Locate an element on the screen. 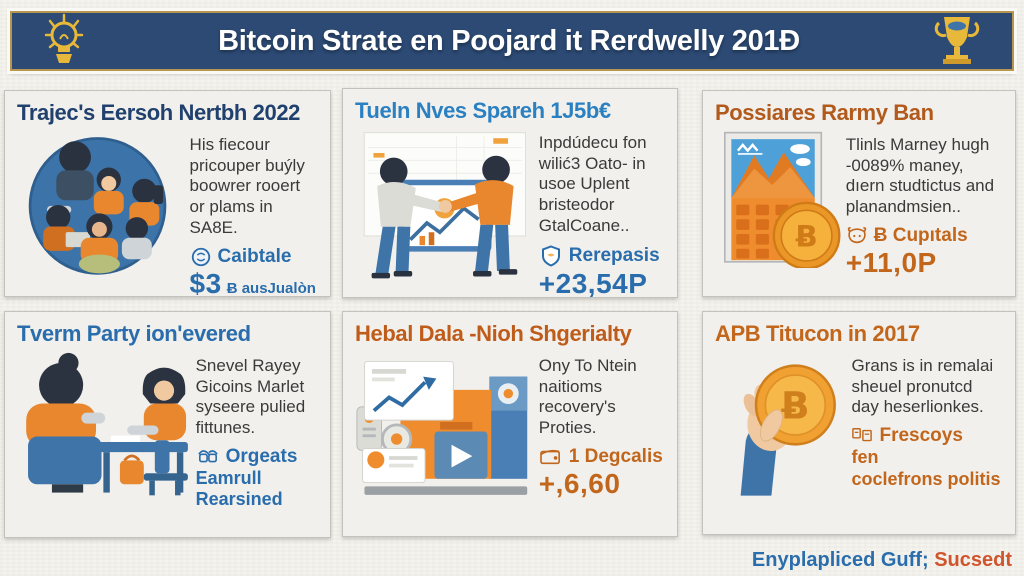 The image size is (1024, 576). stat-label: Ƀ Cupıtals is located at coordinates (920, 235).